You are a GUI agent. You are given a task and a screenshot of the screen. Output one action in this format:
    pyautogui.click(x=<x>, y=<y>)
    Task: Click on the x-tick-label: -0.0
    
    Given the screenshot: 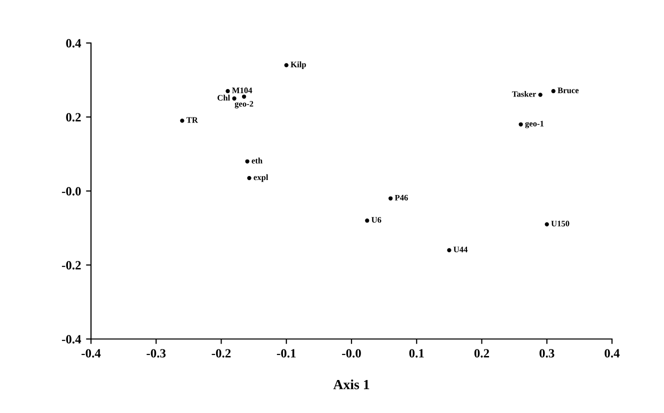 What is the action you would take?
    pyautogui.click(x=351, y=353)
    